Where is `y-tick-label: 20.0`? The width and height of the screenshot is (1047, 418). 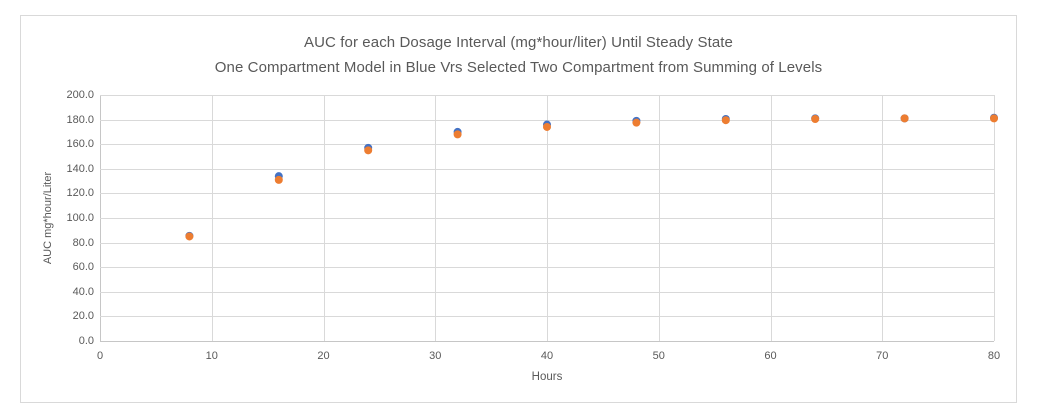
y-tick-label: 20.0 is located at coordinates (83, 316).